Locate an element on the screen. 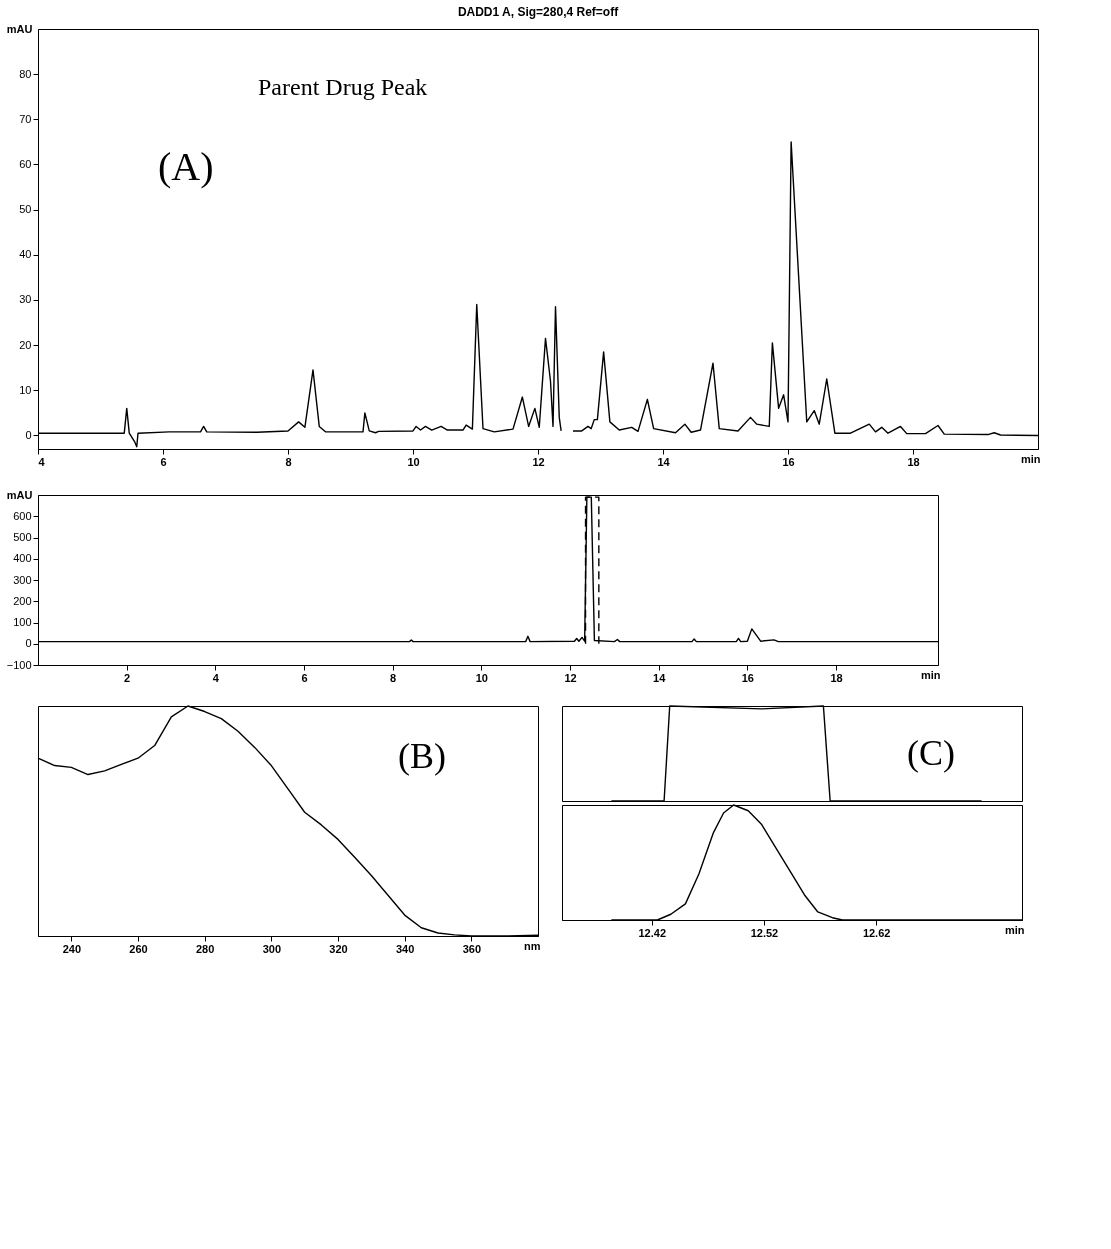 This screenshot has height=1249, width=1111. x-tick-label: 260 is located at coordinates (138, 948).